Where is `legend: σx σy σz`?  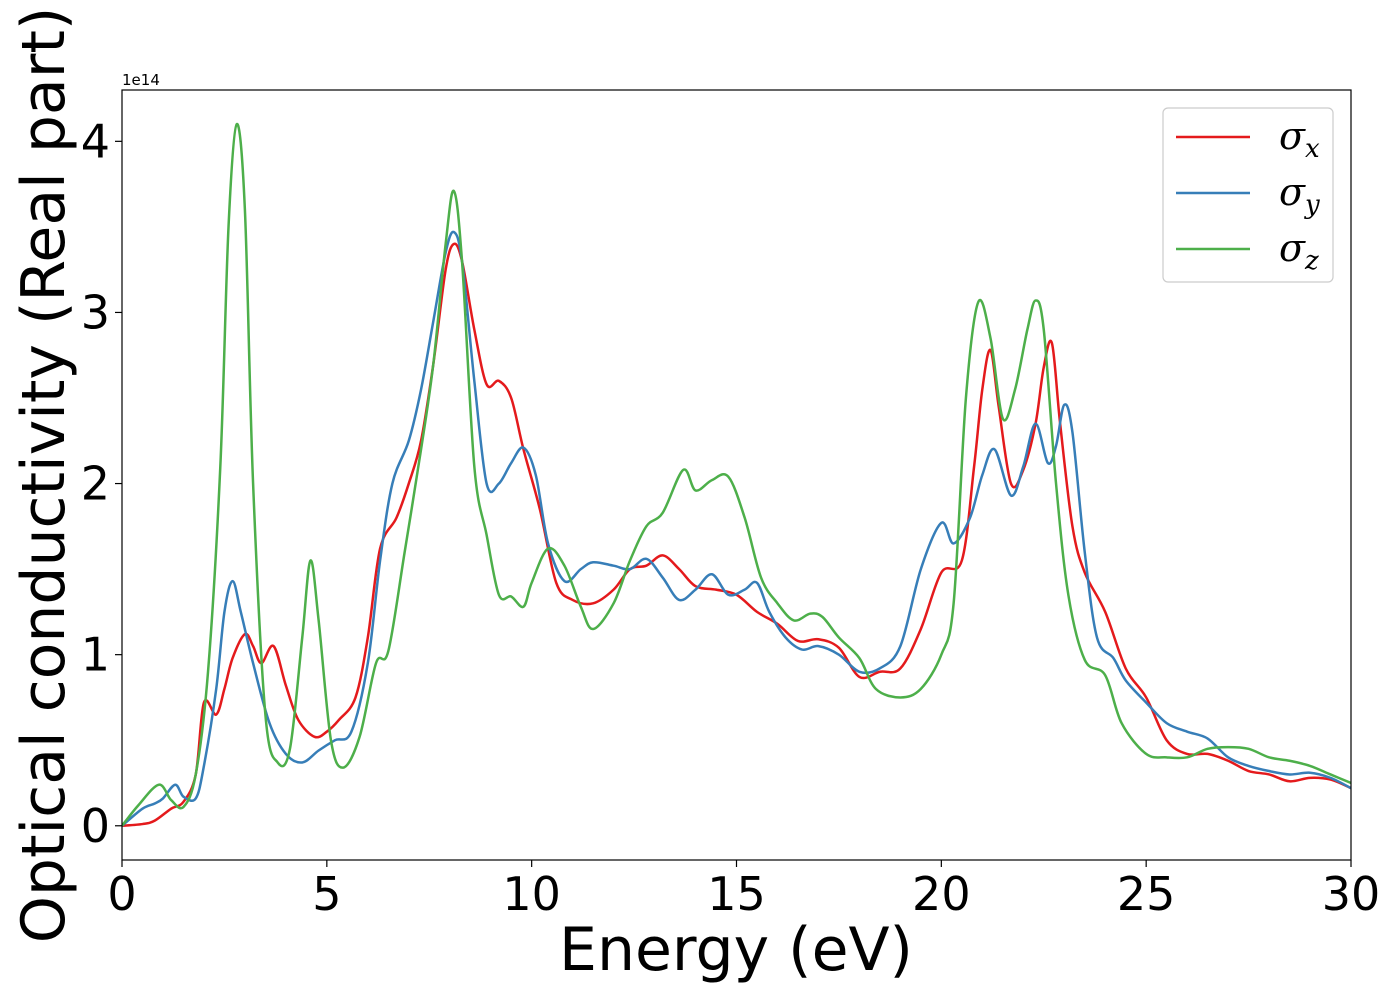 legend: σx σy σz is located at coordinates (1248, 195).